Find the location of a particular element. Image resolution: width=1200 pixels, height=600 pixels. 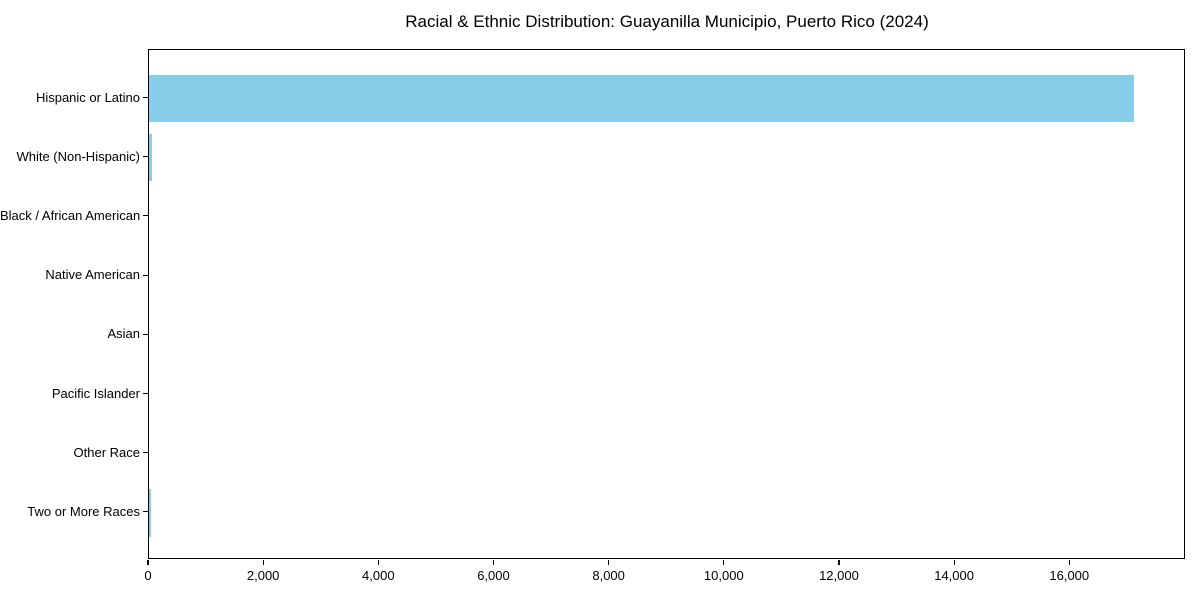

y-tick-label-pacific-islander: Pacific Islander is located at coordinates (95, 393).